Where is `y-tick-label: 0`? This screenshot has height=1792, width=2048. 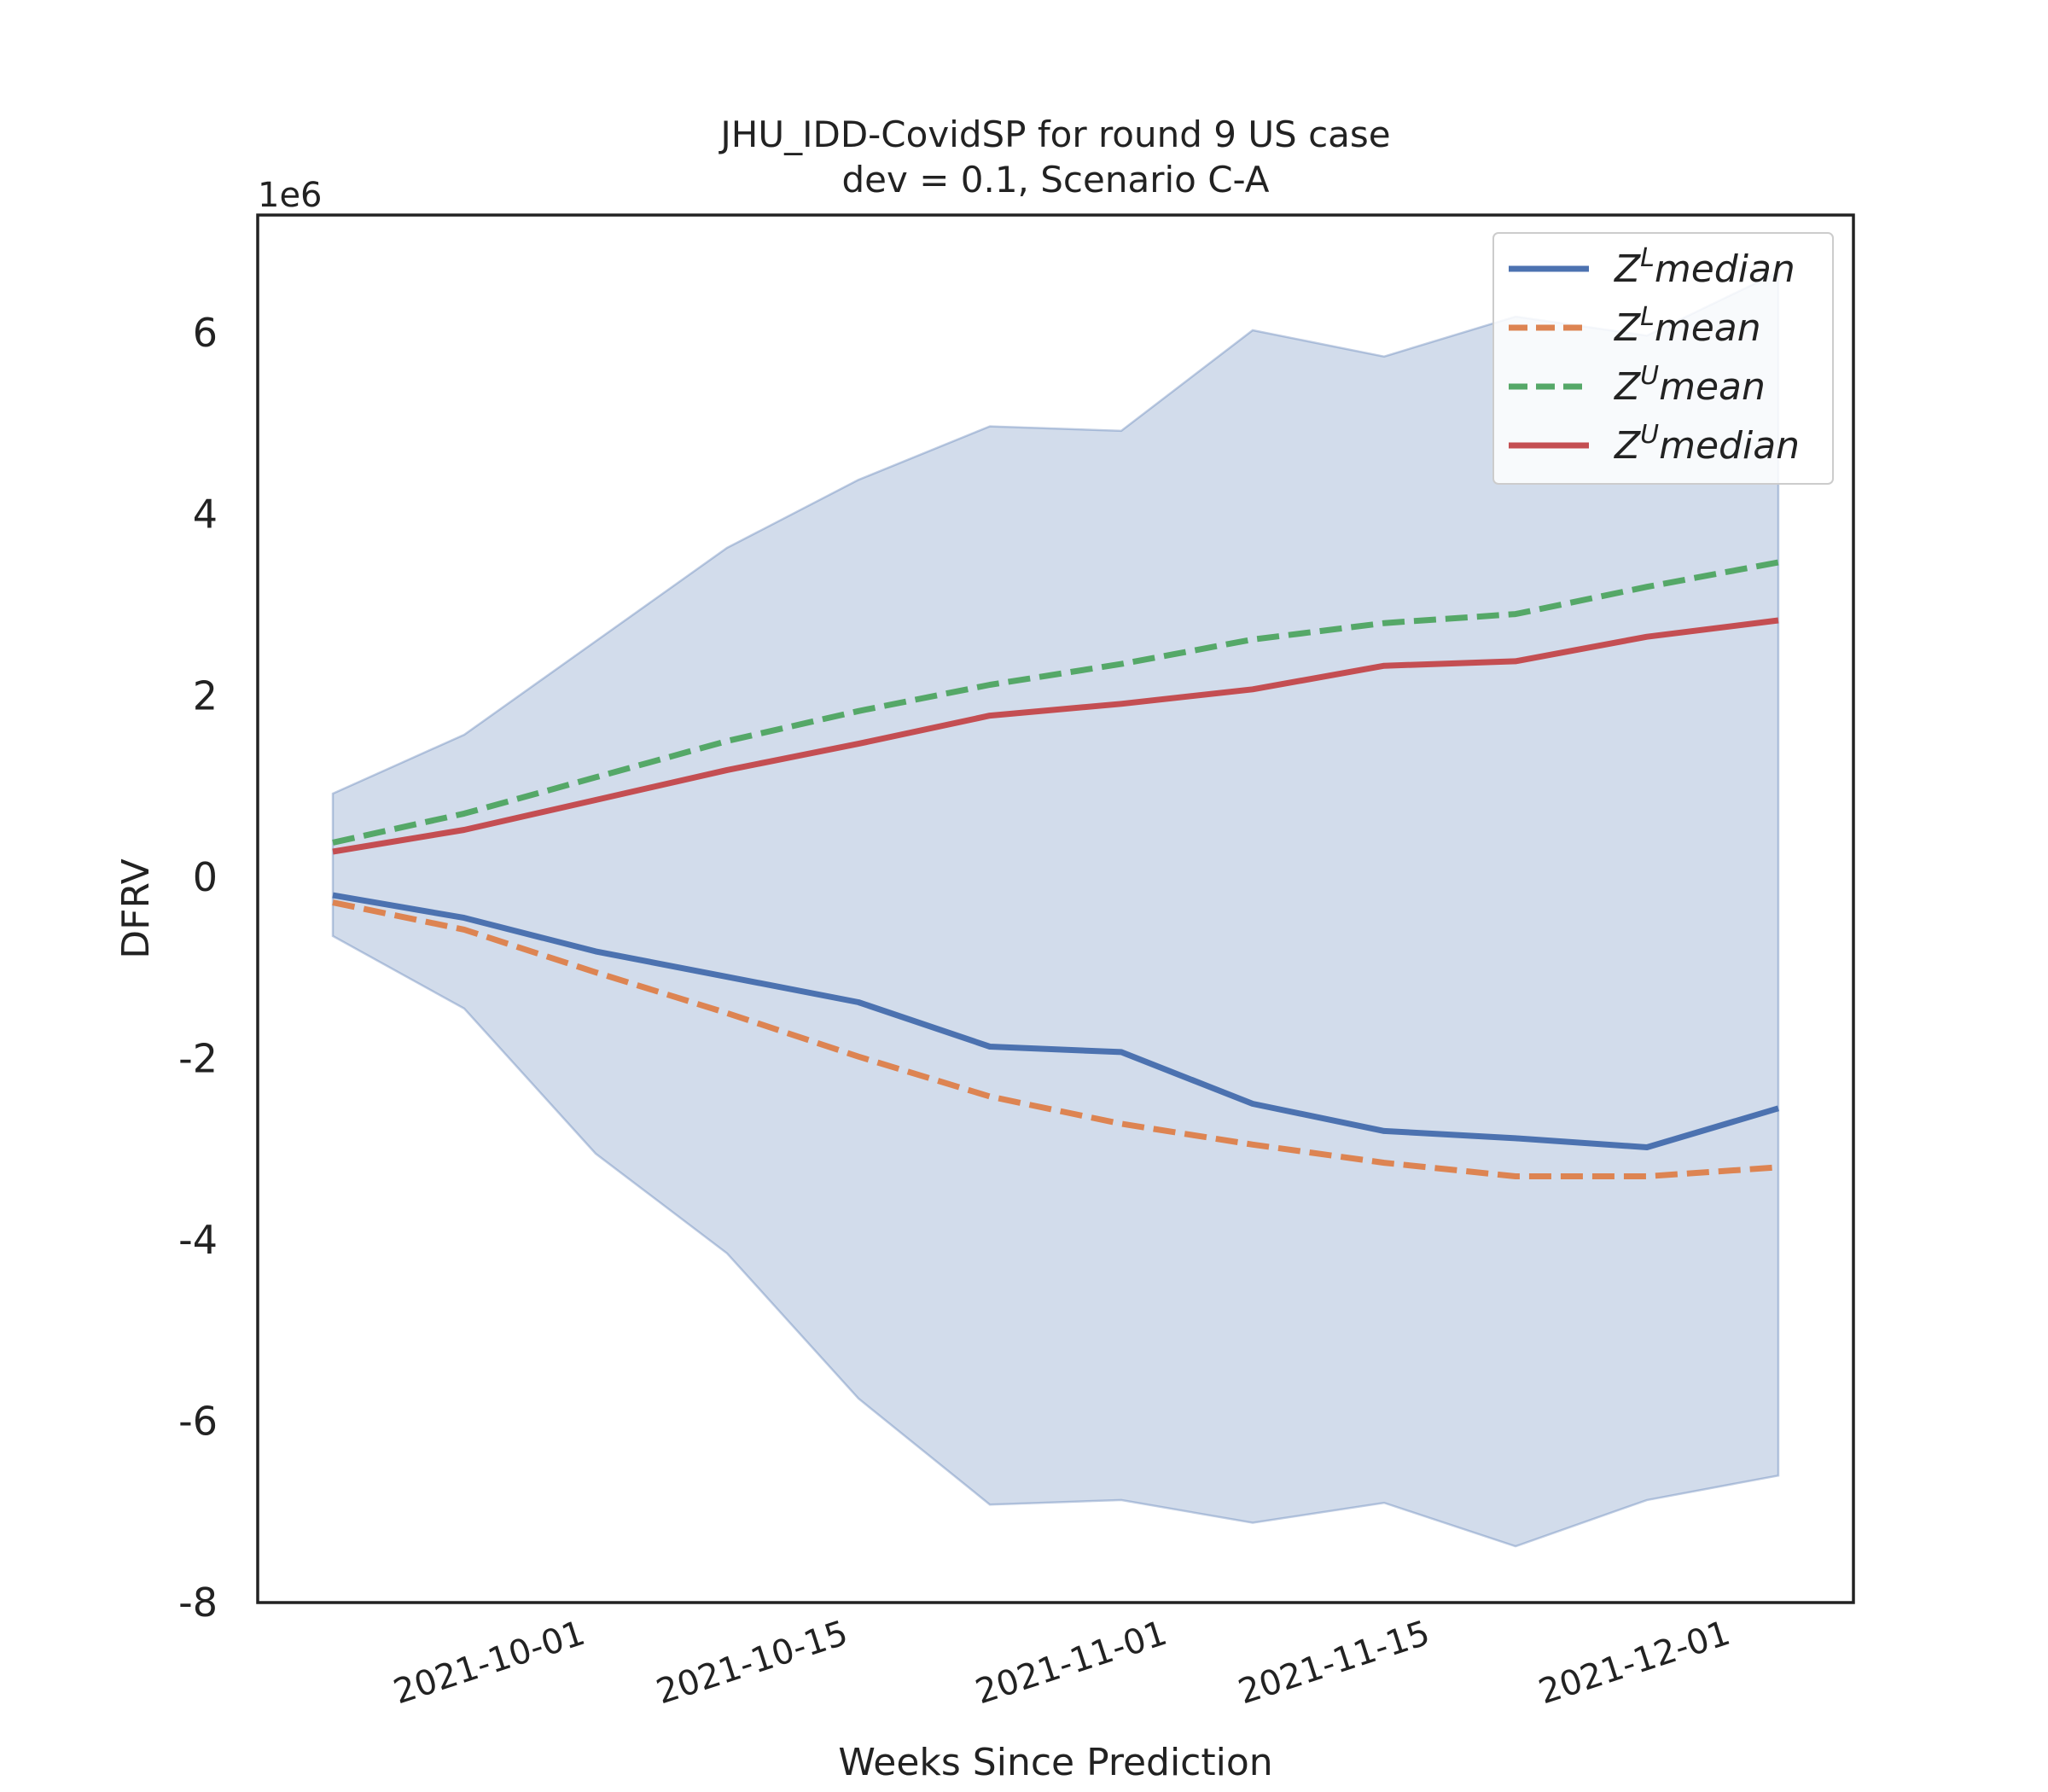 y-tick-label: 0 is located at coordinates (205, 877).